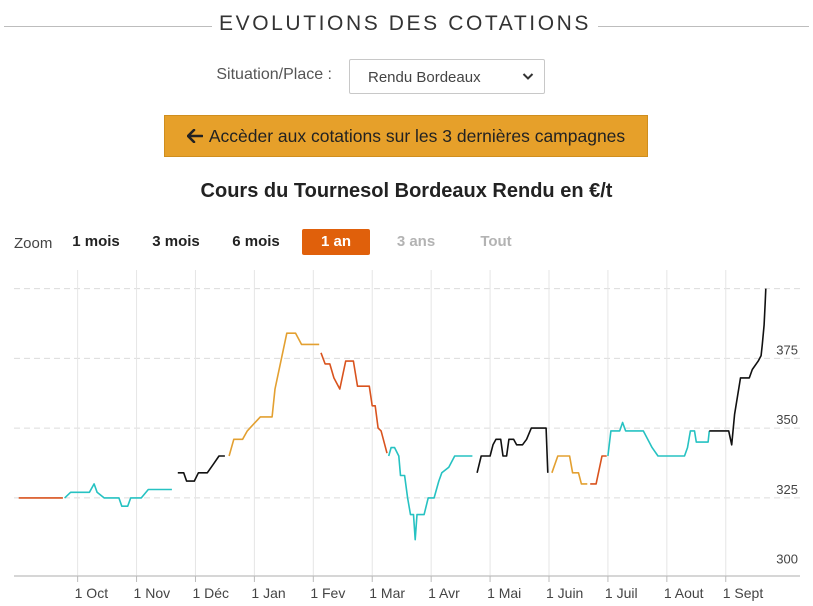  I want to click on x-tick-label: 1 Avr, so click(444, 593).